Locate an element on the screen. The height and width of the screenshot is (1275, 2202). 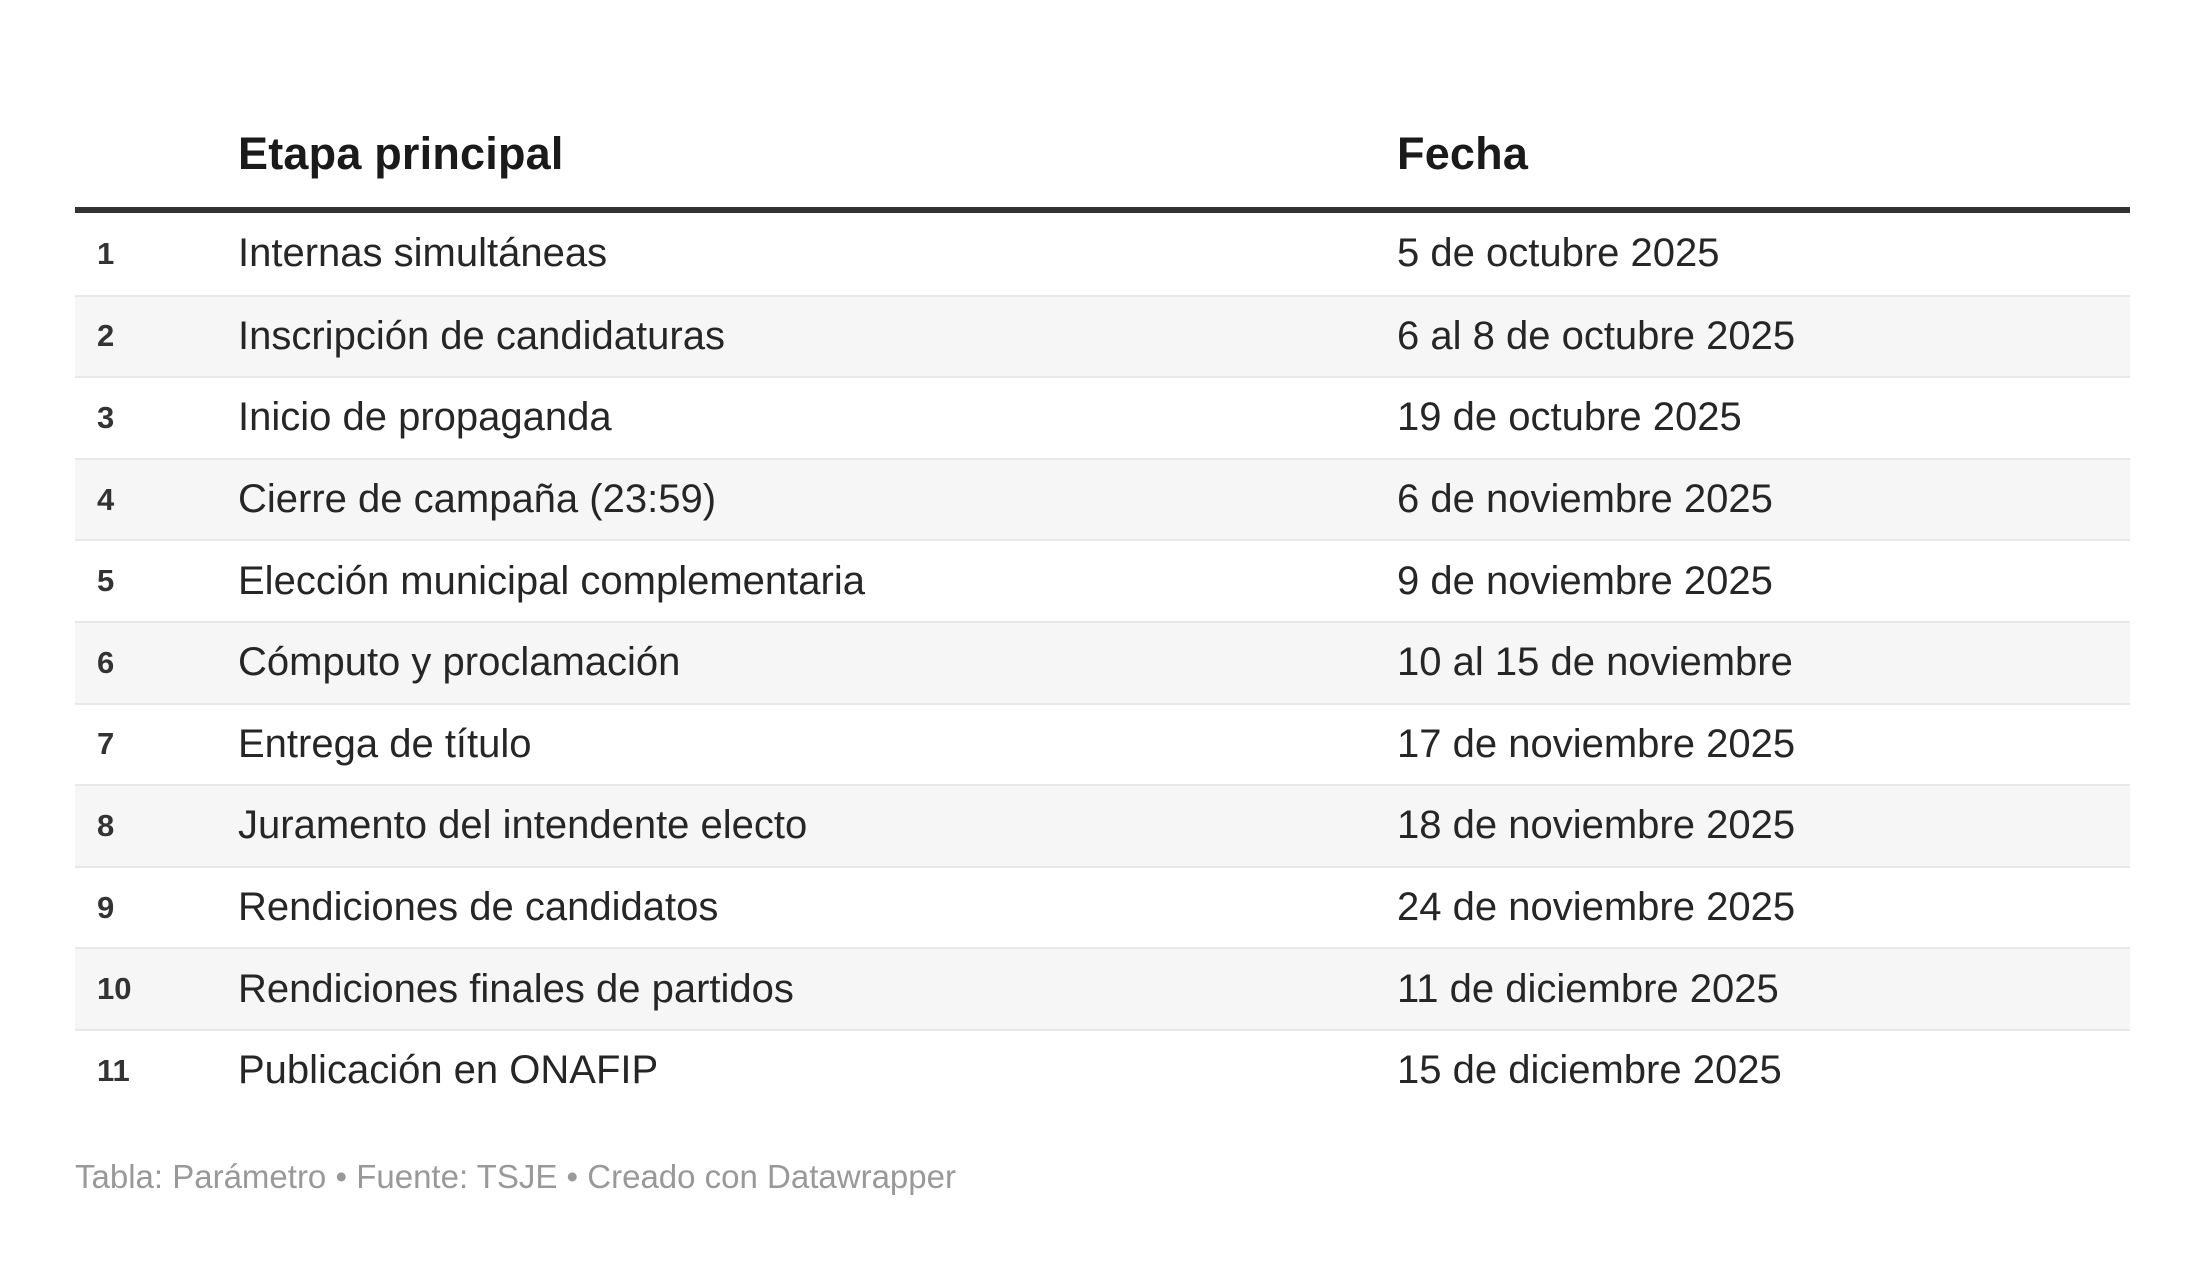
date-cell: 19 de octubre 2025 is located at coordinates (1569, 417).